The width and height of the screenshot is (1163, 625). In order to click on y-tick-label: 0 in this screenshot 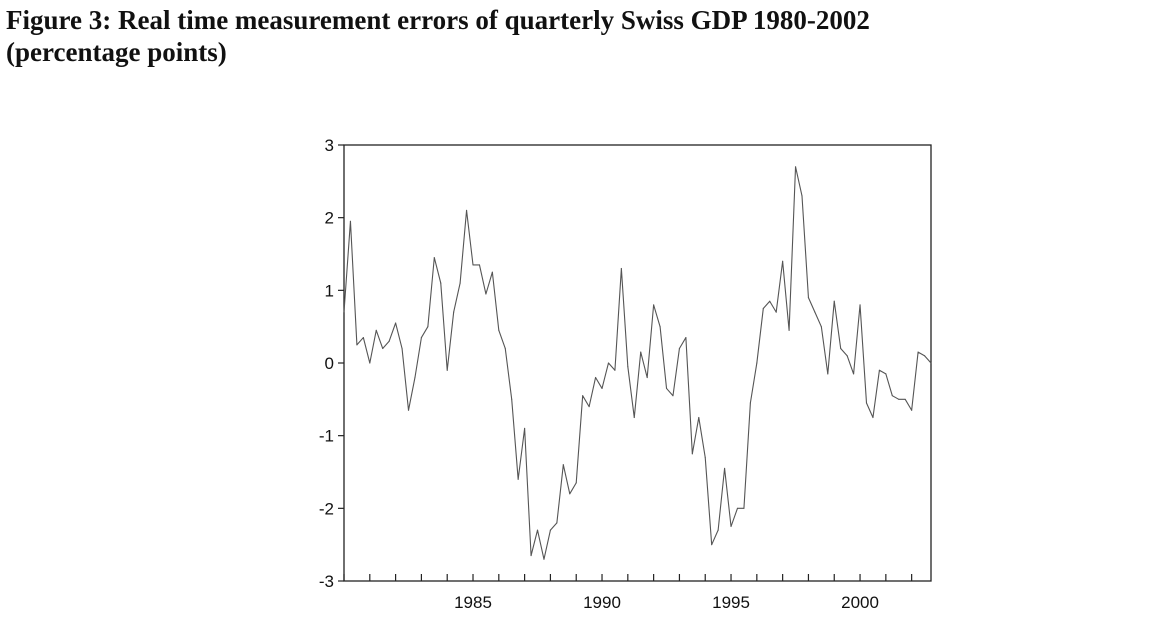, I will do `click(329, 363)`.